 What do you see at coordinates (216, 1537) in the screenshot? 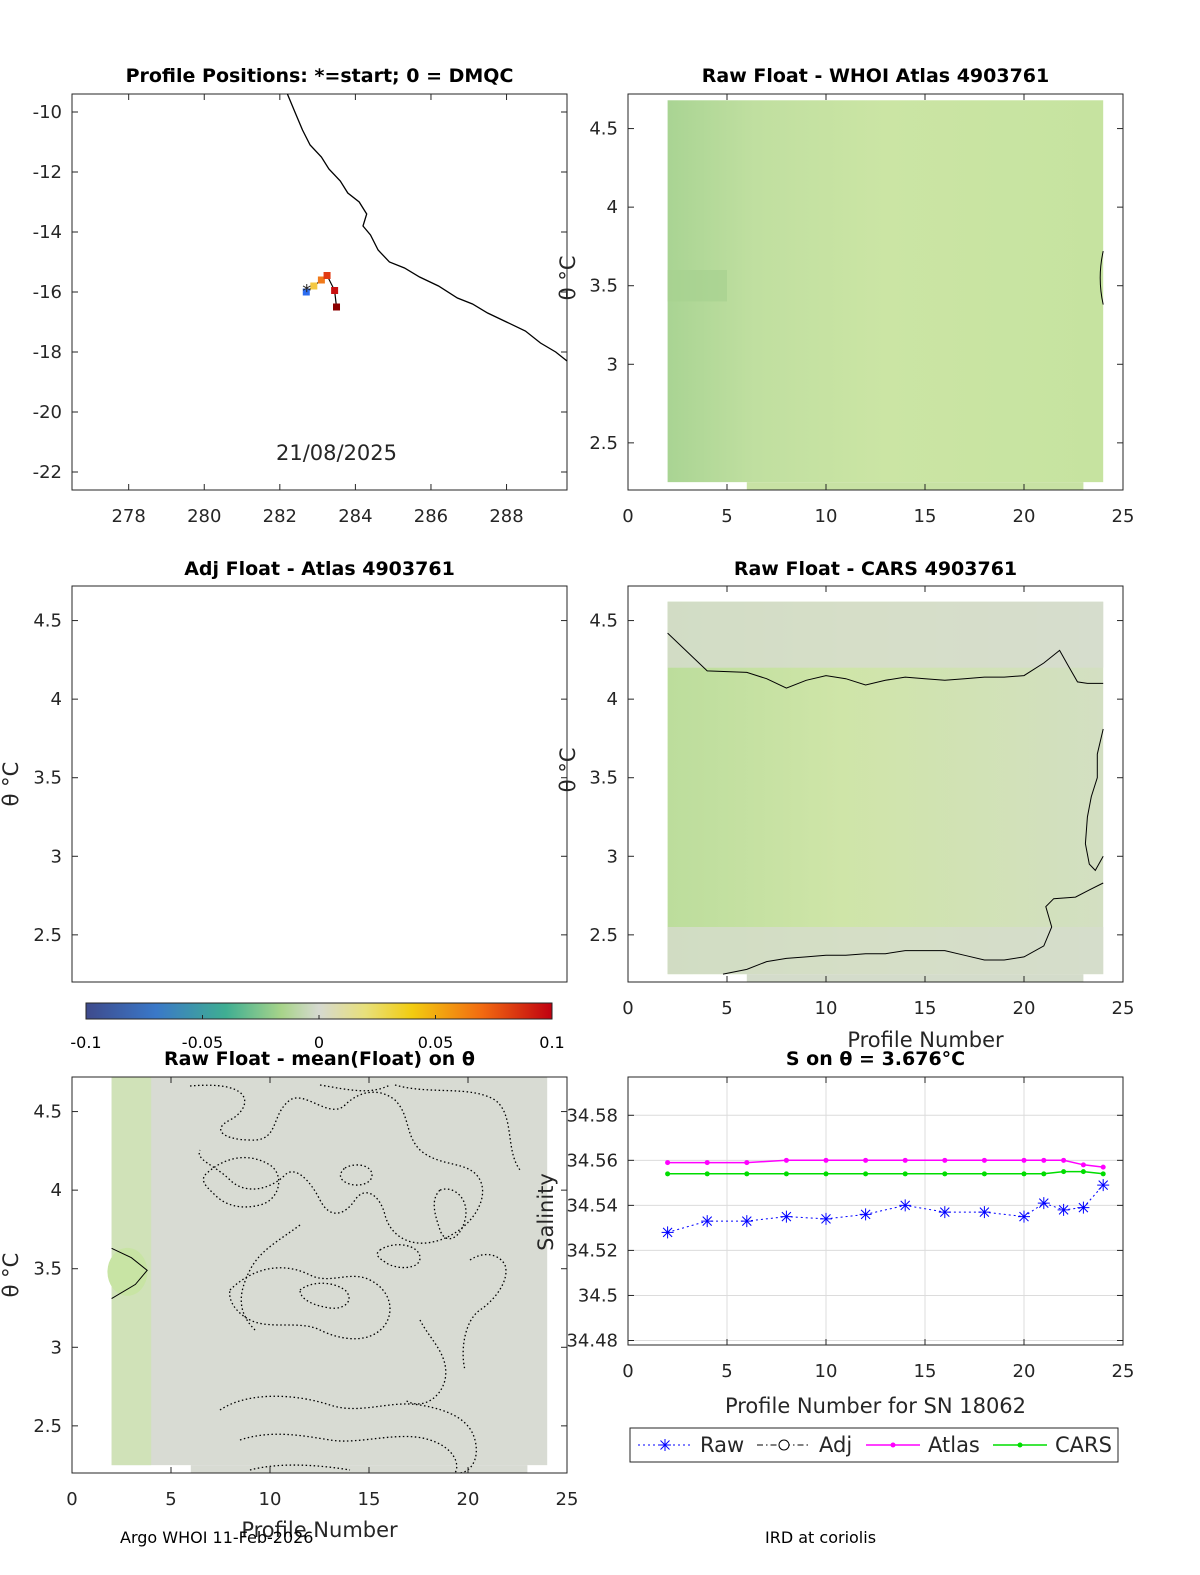
I see `footer-left-text: Argo WHOI 11-Feb-2026` at bounding box center [216, 1537].